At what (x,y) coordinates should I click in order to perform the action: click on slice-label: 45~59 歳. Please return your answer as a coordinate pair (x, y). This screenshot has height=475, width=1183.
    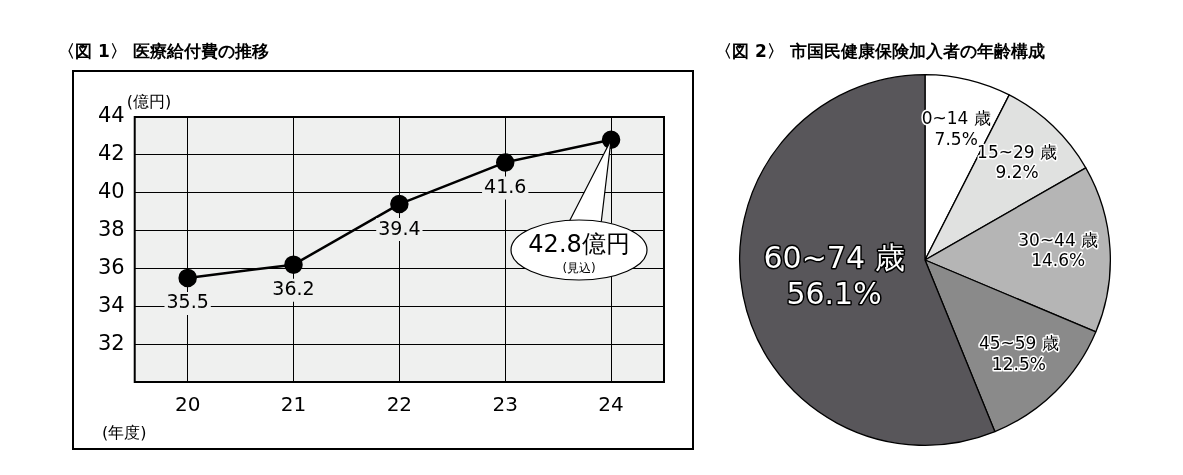
    Looking at the image, I should click on (1018, 343).